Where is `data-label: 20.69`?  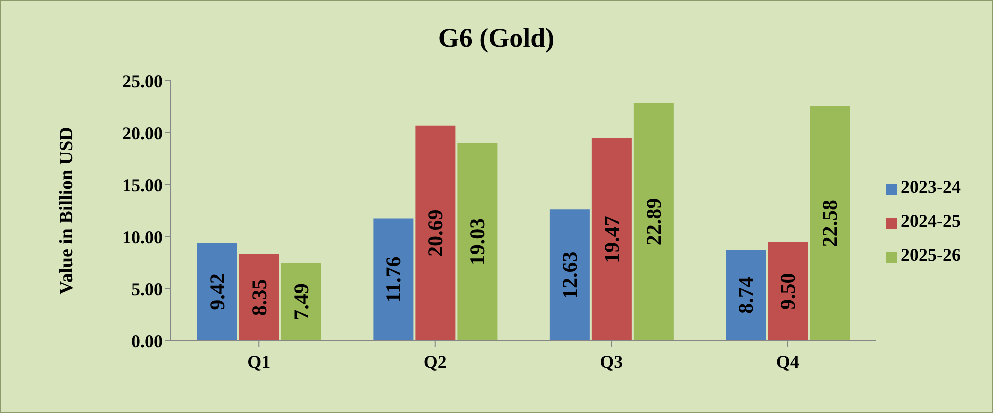 data-label: 20.69 is located at coordinates (436, 234).